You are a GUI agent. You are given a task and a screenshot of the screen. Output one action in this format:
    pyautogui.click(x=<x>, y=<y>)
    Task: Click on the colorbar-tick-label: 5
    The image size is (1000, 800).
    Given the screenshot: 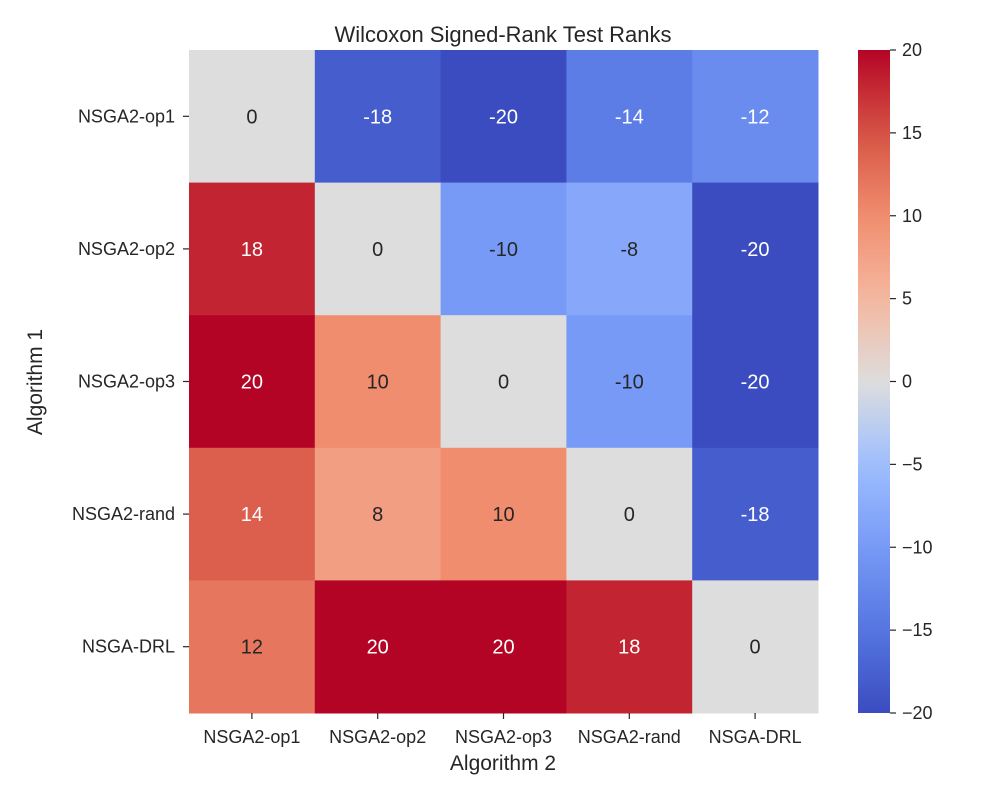 What is the action you would take?
    pyautogui.click(x=907, y=299)
    